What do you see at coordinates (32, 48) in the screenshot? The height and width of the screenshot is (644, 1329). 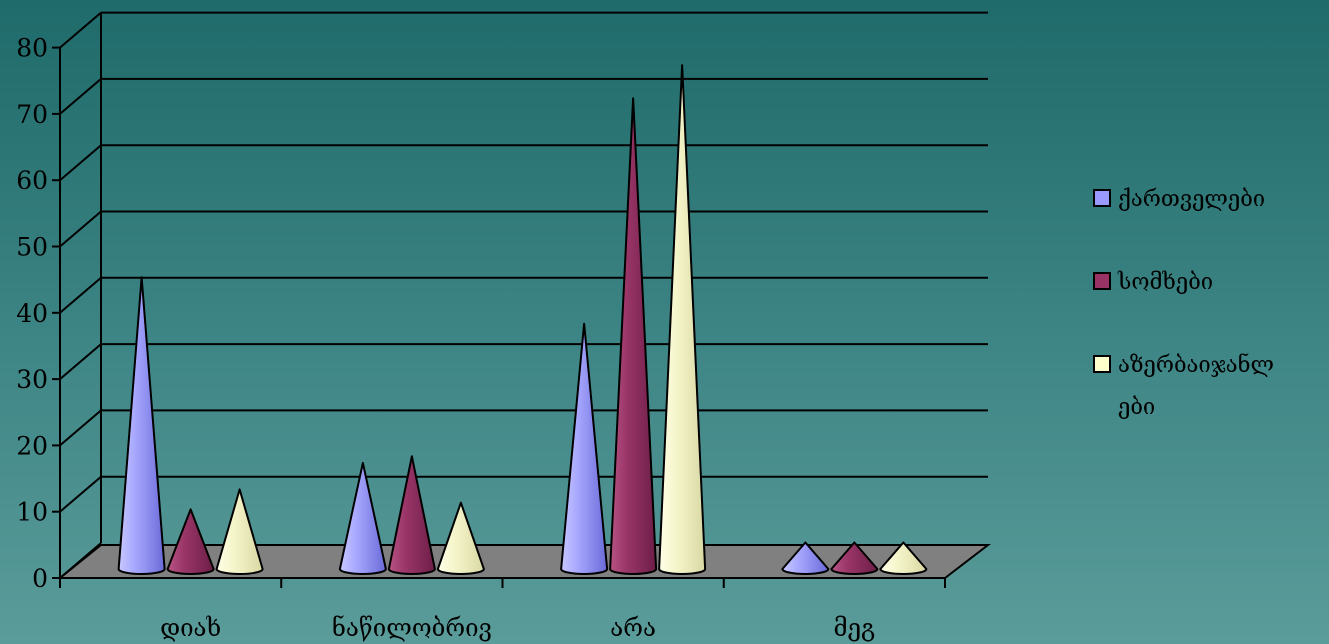 I see `y-tick-label: 80` at bounding box center [32, 48].